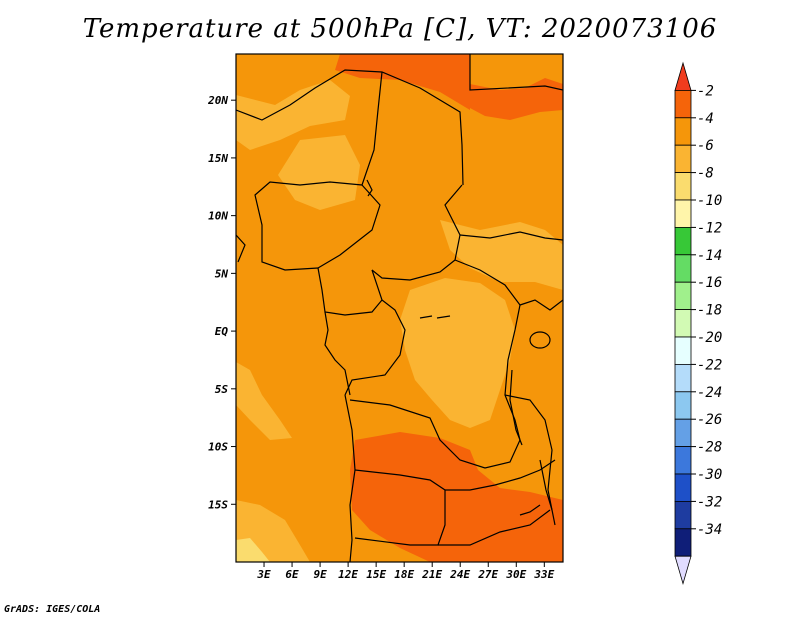 The height and width of the screenshot is (618, 800). What do you see at coordinates (417, 232) in the screenshot?
I see `border-car-chad` at bounding box center [417, 232].